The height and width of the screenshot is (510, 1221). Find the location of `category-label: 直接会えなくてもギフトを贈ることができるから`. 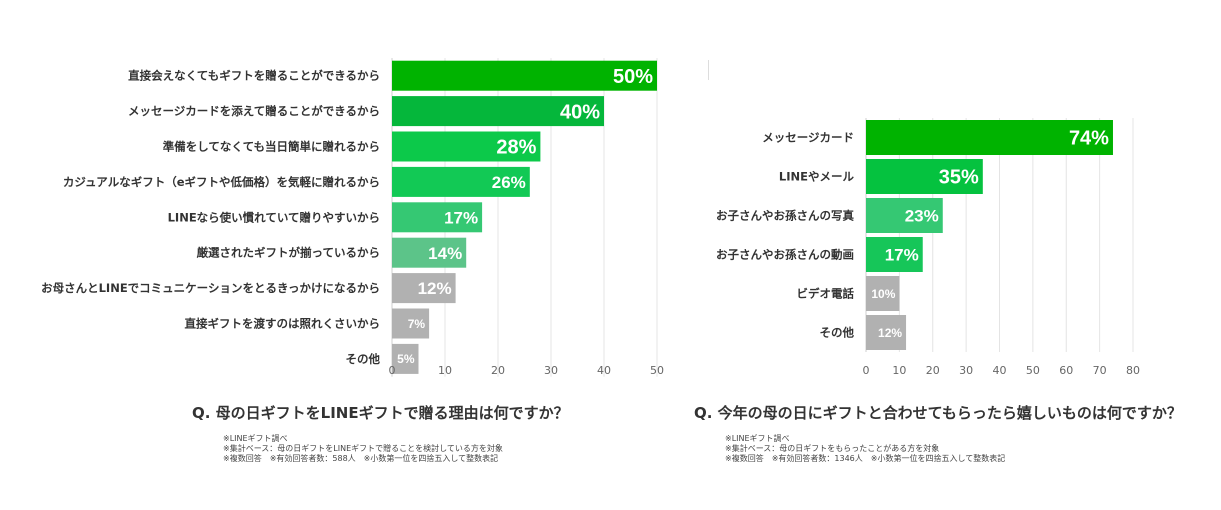

category-label: 直接会えなくてもギフトを贈ることができるから is located at coordinates (254, 76).